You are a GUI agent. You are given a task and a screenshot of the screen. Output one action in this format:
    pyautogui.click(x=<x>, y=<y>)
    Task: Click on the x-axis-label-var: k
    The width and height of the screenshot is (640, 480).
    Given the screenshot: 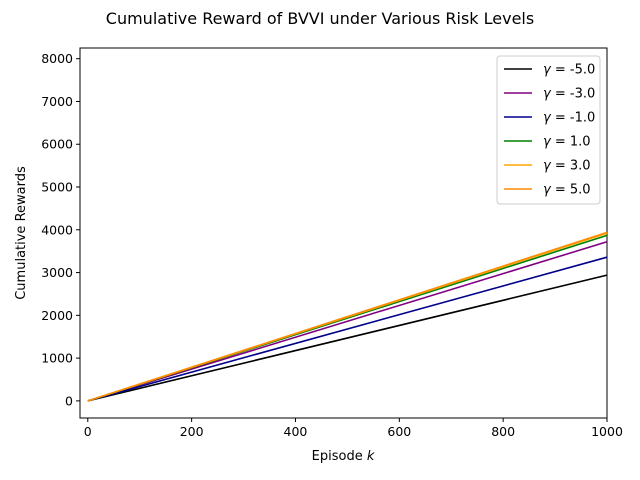 What is the action you would take?
    pyautogui.click(x=371, y=456)
    